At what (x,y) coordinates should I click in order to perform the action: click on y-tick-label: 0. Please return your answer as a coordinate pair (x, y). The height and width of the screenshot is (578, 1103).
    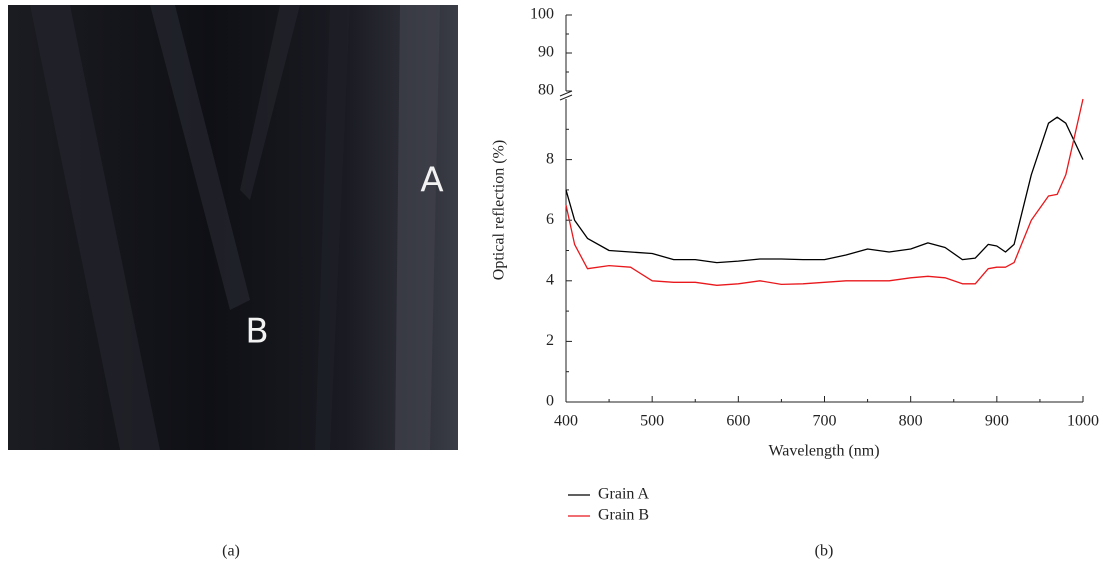
    Looking at the image, I should click on (550, 401).